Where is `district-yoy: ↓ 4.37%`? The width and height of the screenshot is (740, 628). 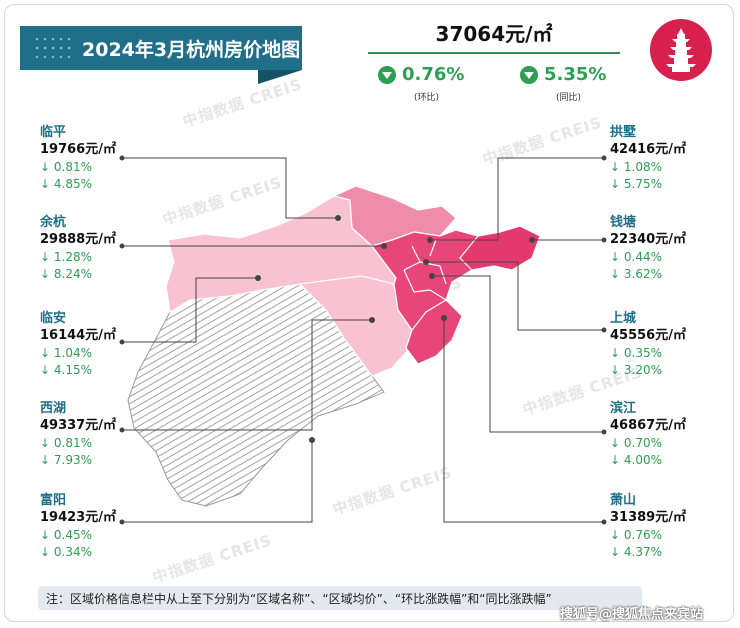
district-yoy: ↓ 4.37% is located at coordinates (636, 552).